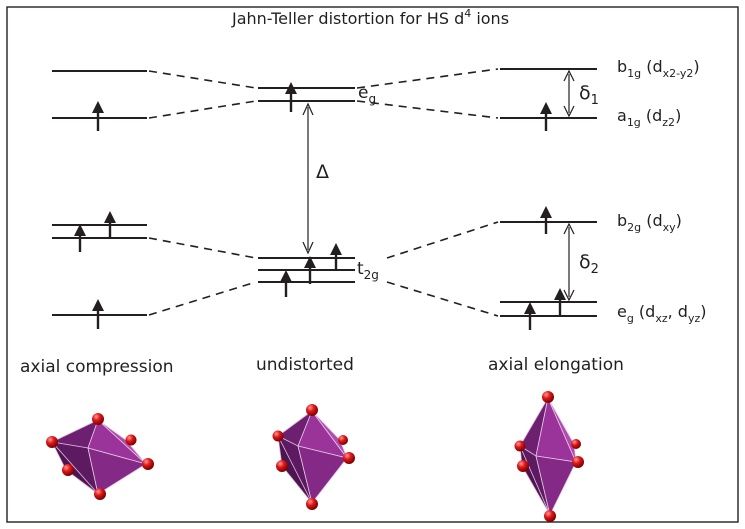  Describe the element at coordinates (322, 172) in the screenshot. I see `delta-gap-label: Δ` at that location.